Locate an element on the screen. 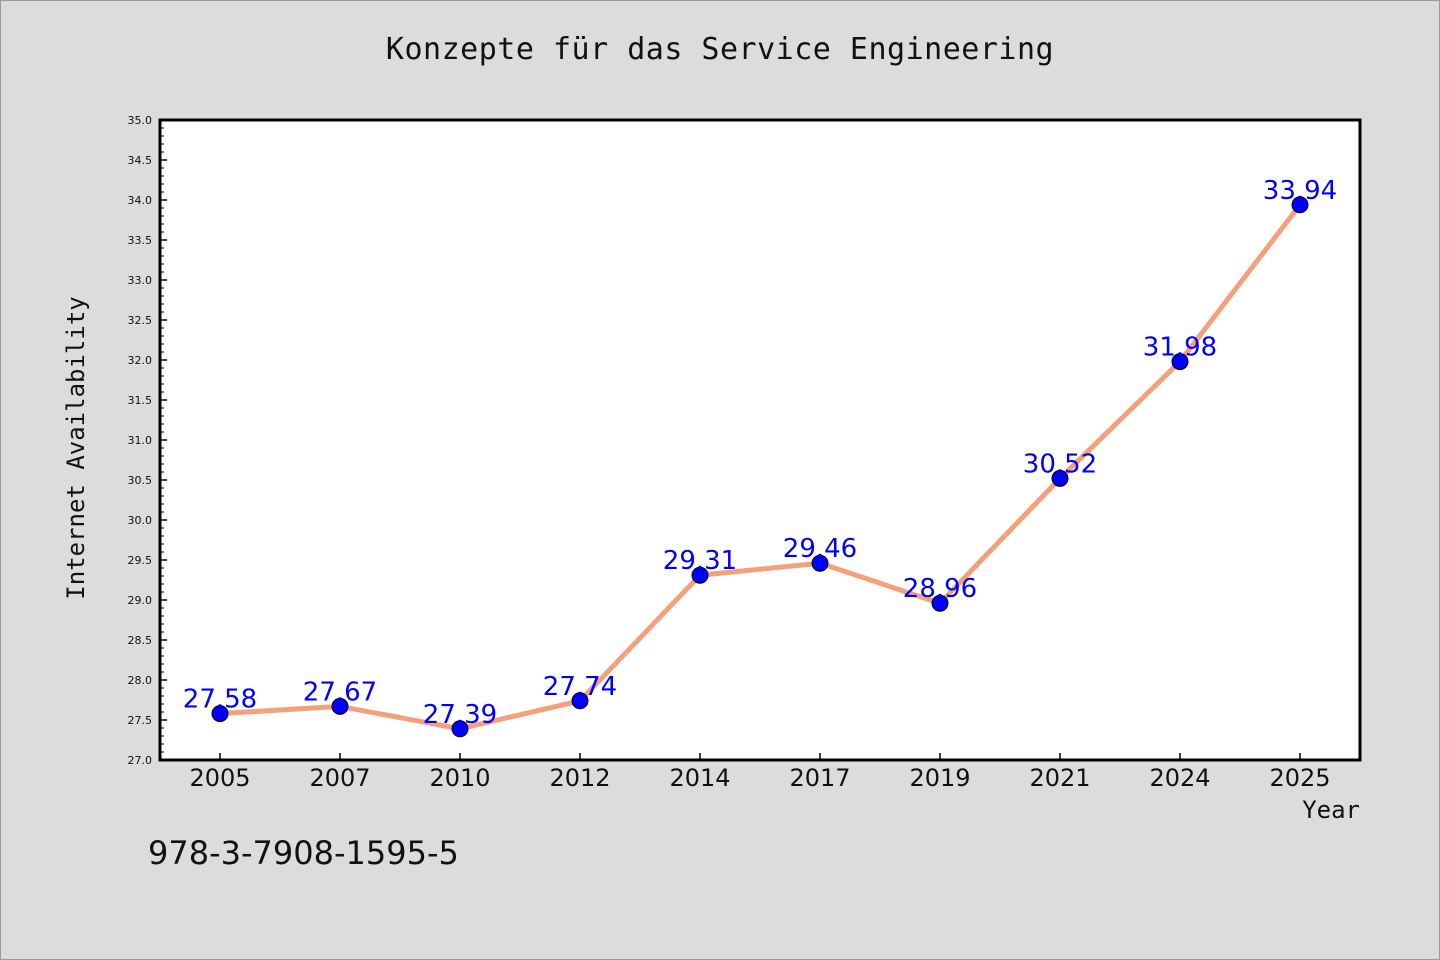 The height and width of the screenshot is (960, 1440). x-axis-ticks: 2005 2007 2010 2012 2014 2017 2019 2021 2024 2025 is located at coordinates (760, 772).